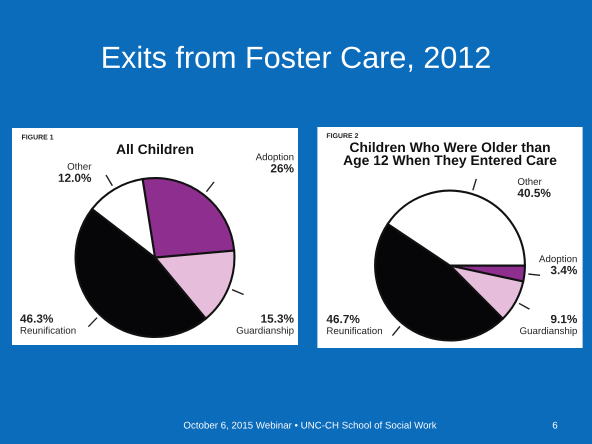 This screenshot has height=444, width=592. What do you see at coordinates (282, 168) in the screenshot?
I see `data-label: 26%` at bounding box center [282, 168].